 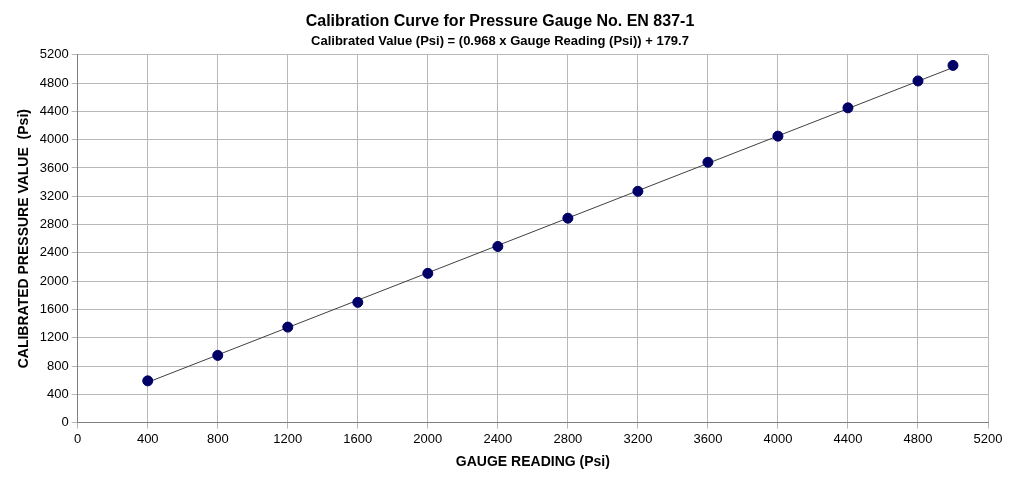 What do you see at coordinates (708, 438) in the screenshot?
I see `x-tick-label: 3600` at bounding box center [708, 438].